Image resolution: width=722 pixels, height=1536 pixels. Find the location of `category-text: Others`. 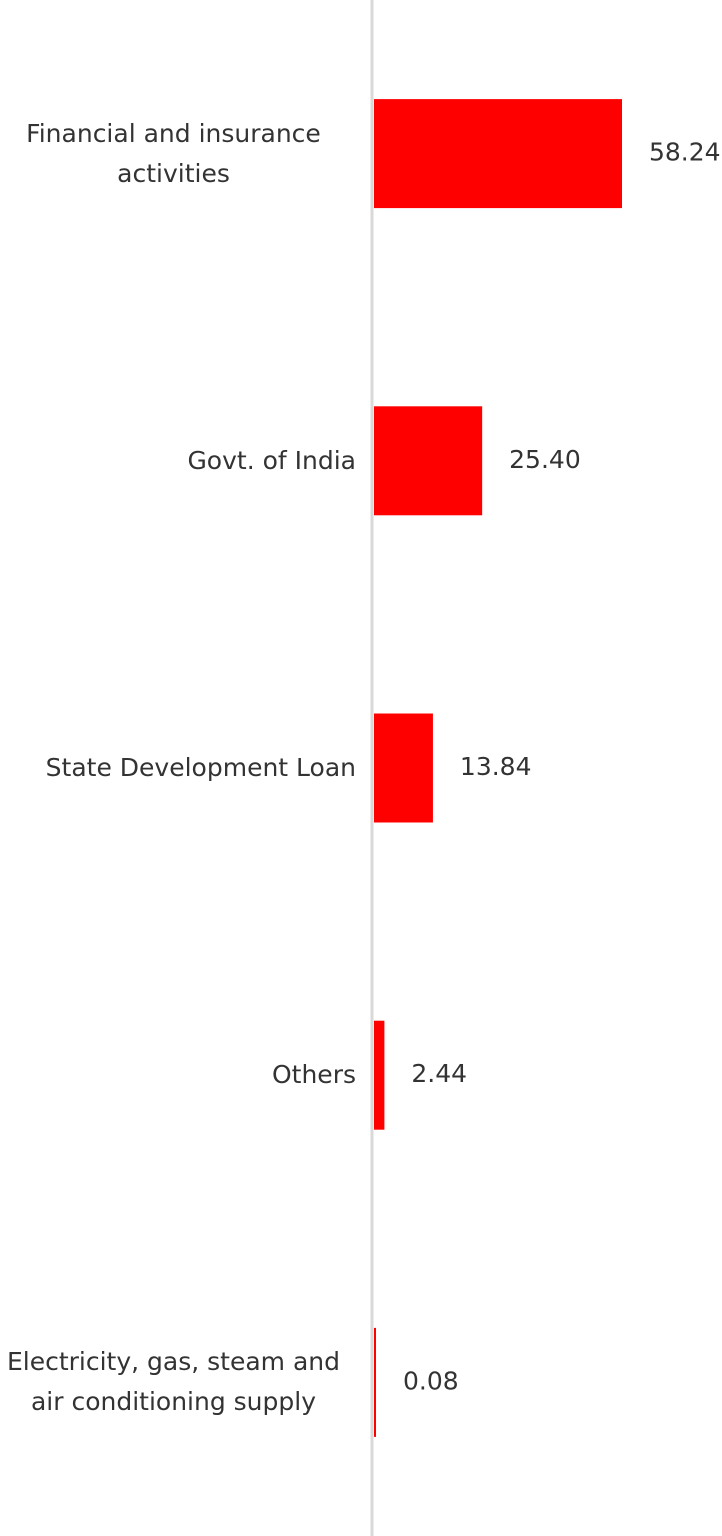

category-text: Others is located at coordinates (313, 1075).